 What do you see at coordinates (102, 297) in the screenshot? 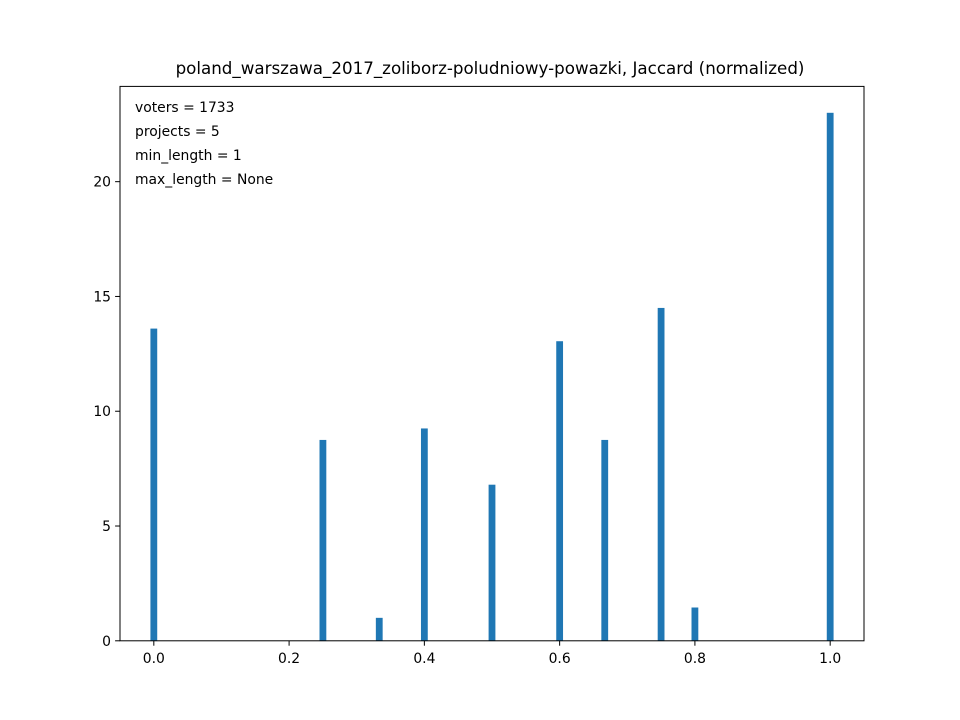
I see `y-tick-label: 15` at bounding box center [102, 297].